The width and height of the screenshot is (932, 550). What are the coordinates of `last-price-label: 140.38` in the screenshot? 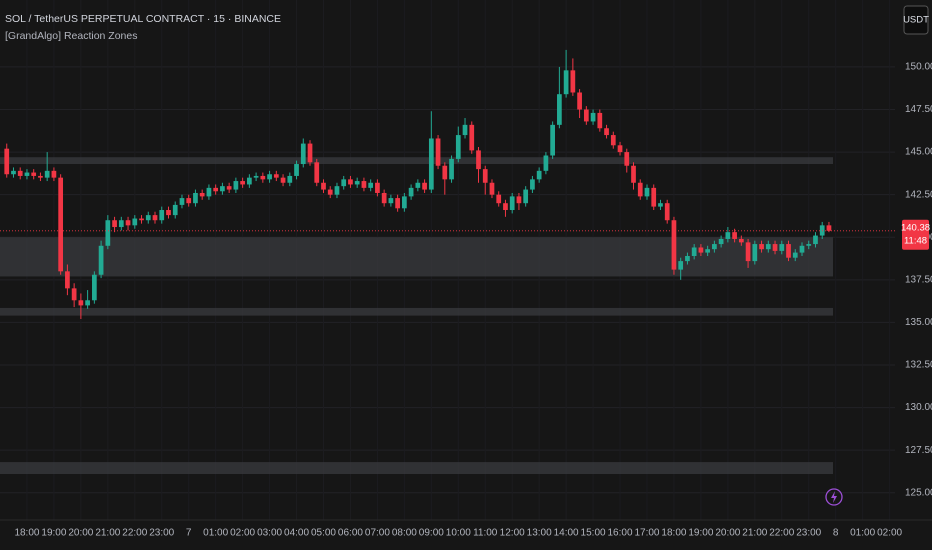 It's located at (915, 227).